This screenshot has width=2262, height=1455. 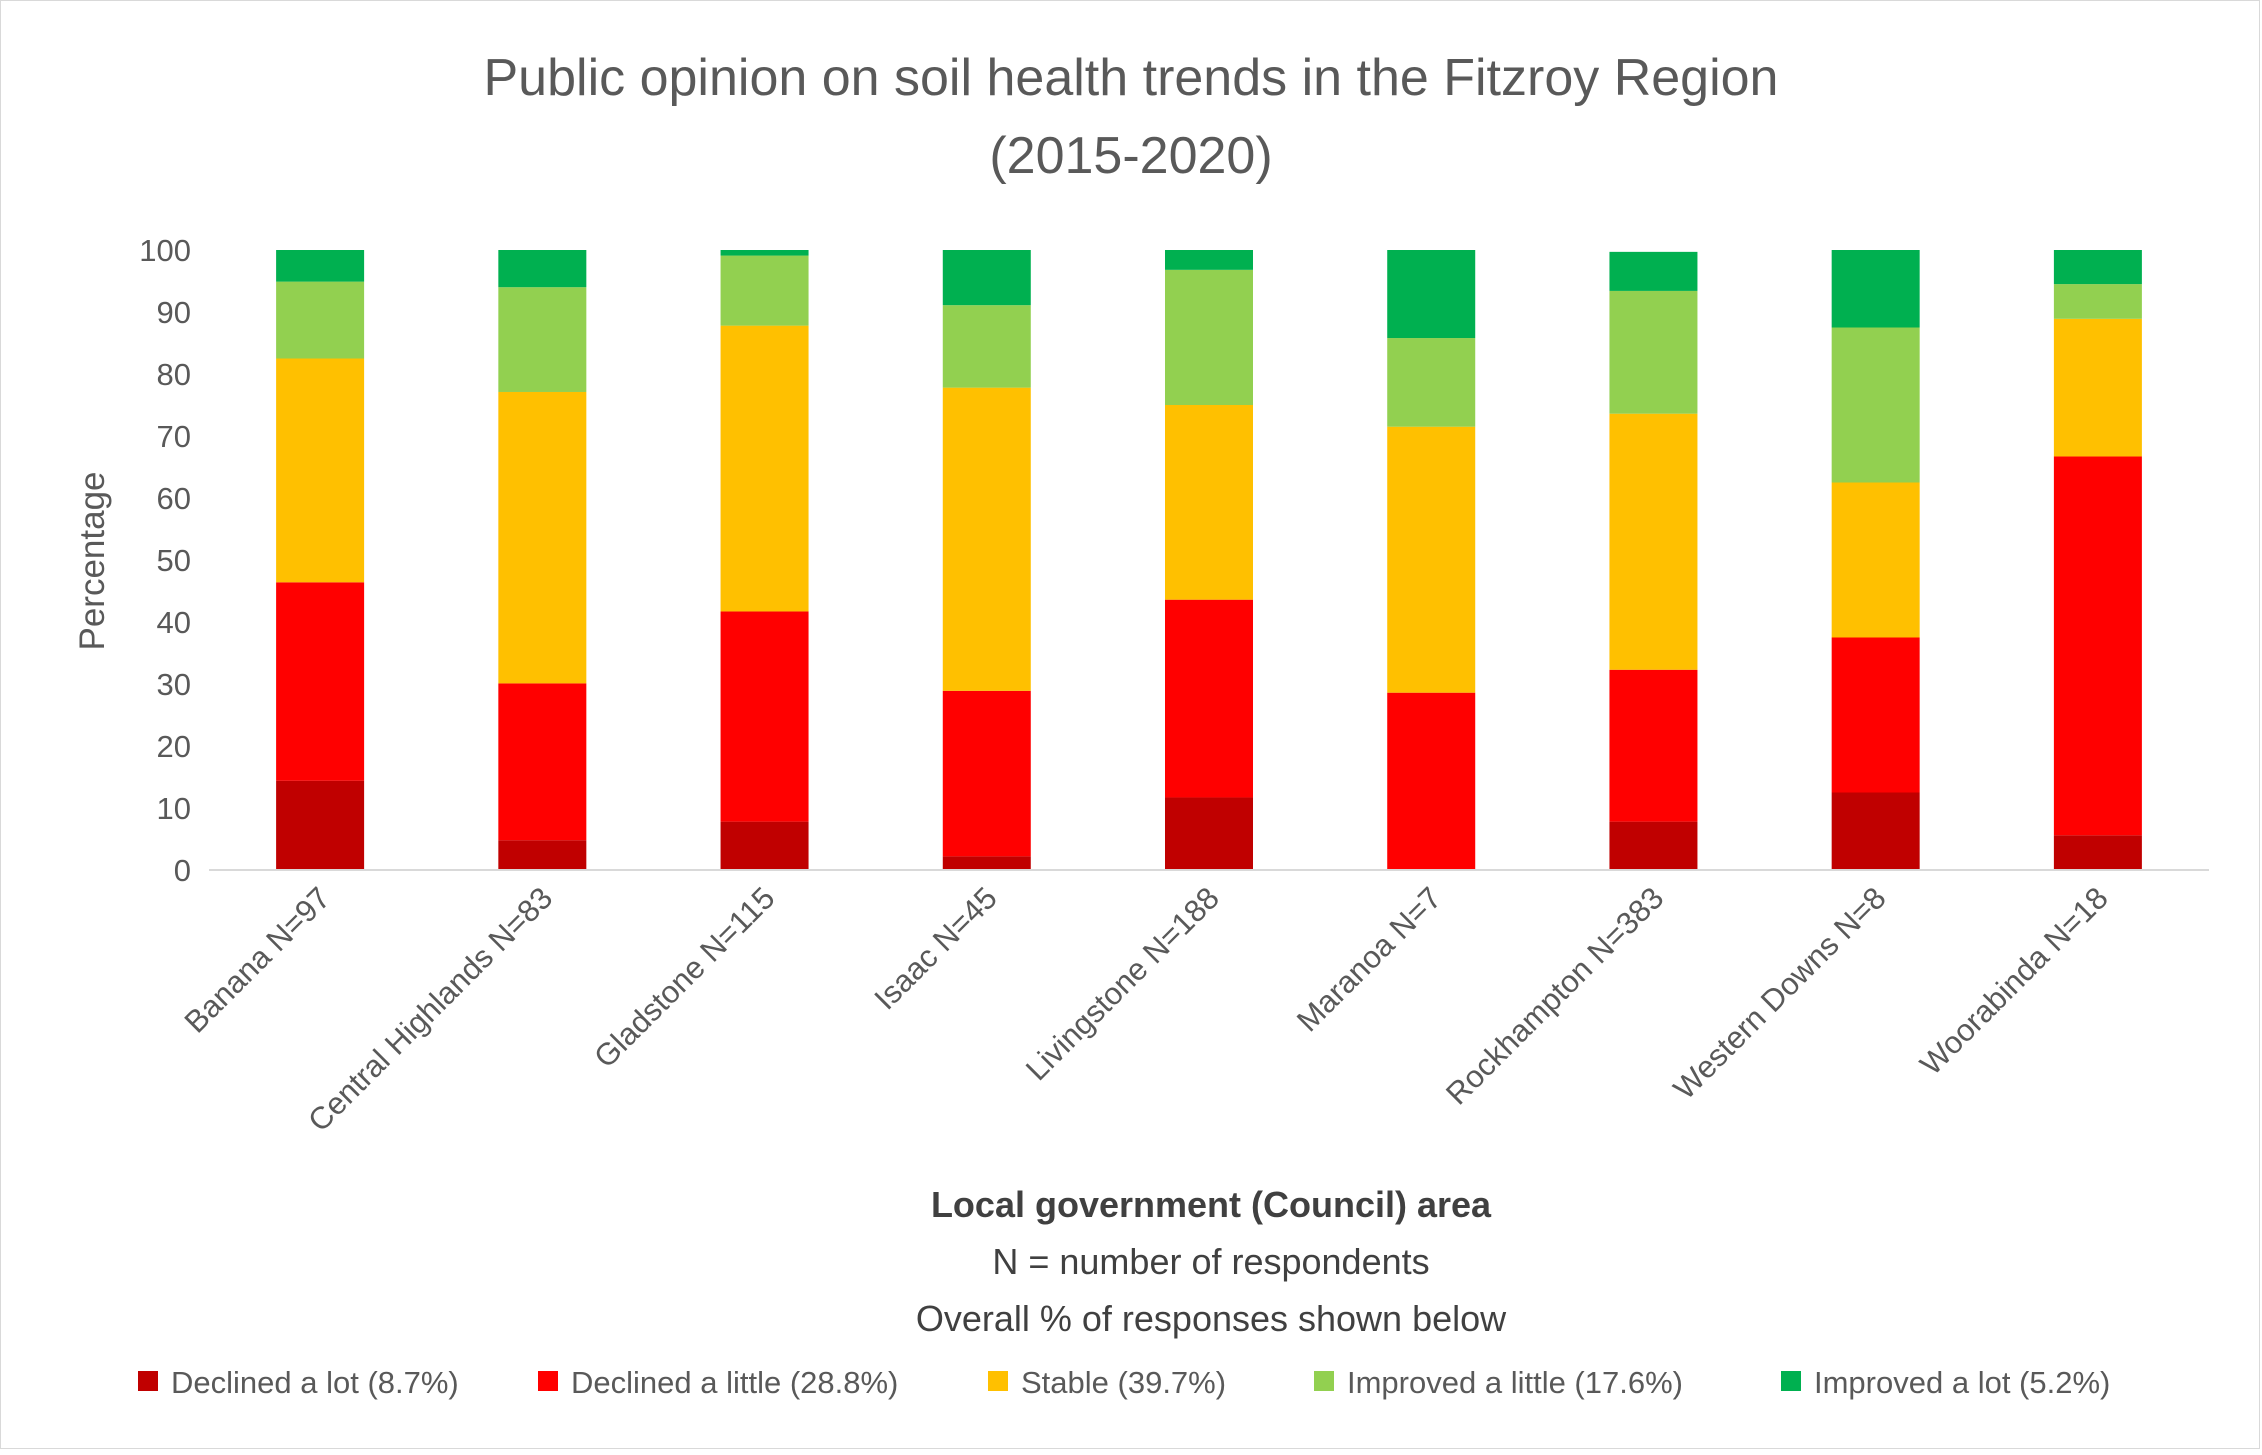 I want to click on legend-label: Declined a little (28.8%), so click(x=734, y=1382).